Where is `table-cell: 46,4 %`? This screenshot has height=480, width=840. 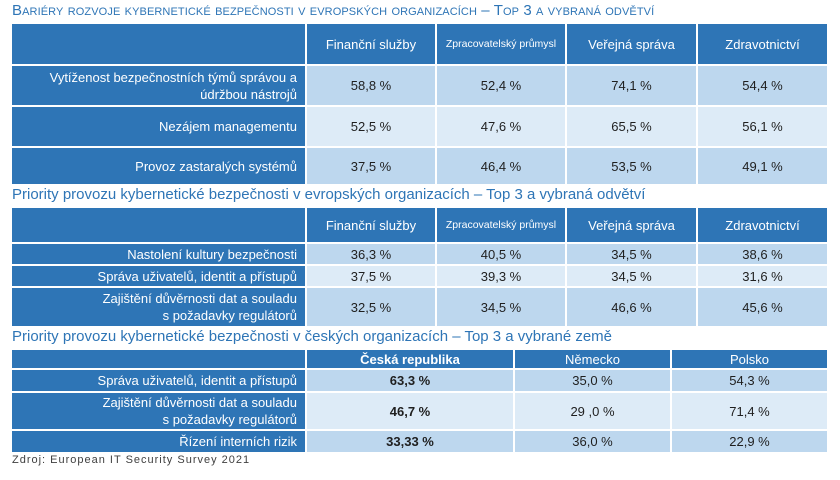
table-cell: 46,4 % is located at coordinates (501, 165).